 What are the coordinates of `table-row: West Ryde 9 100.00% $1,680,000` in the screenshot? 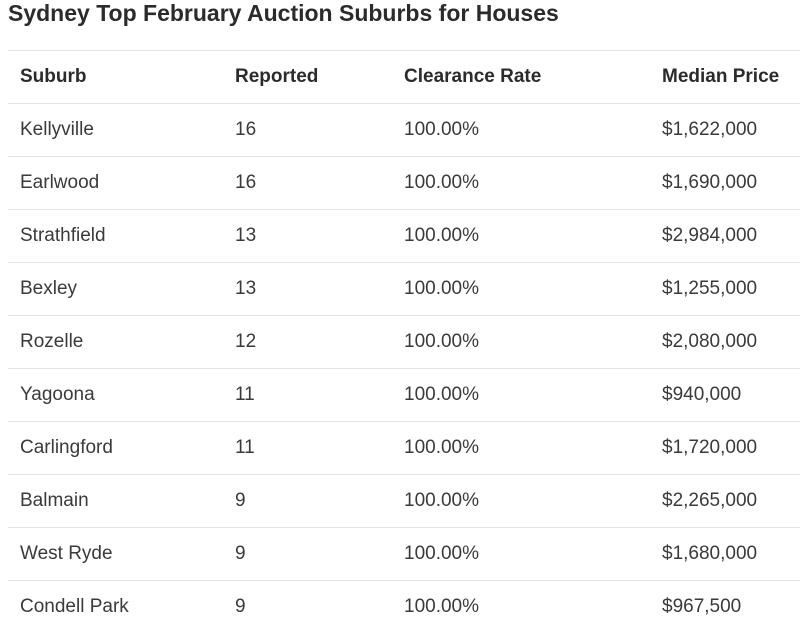 It's located at (404, 554).